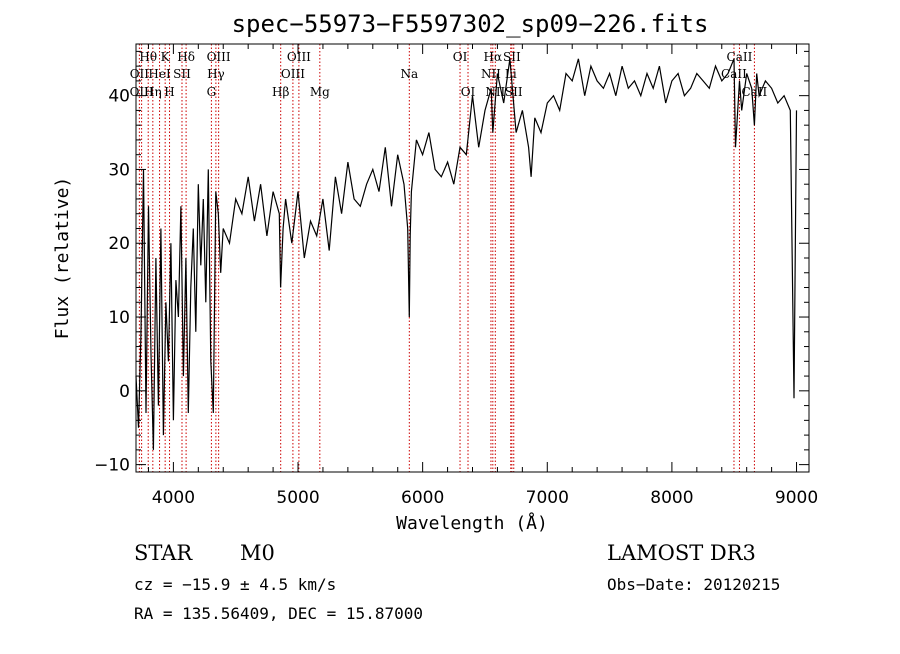 The height and width of the screenshot is (654, 900). What do you see at coordinates (166, 57) in the screenshot?
I see `line-label: K` at bounding box center [166, 57].